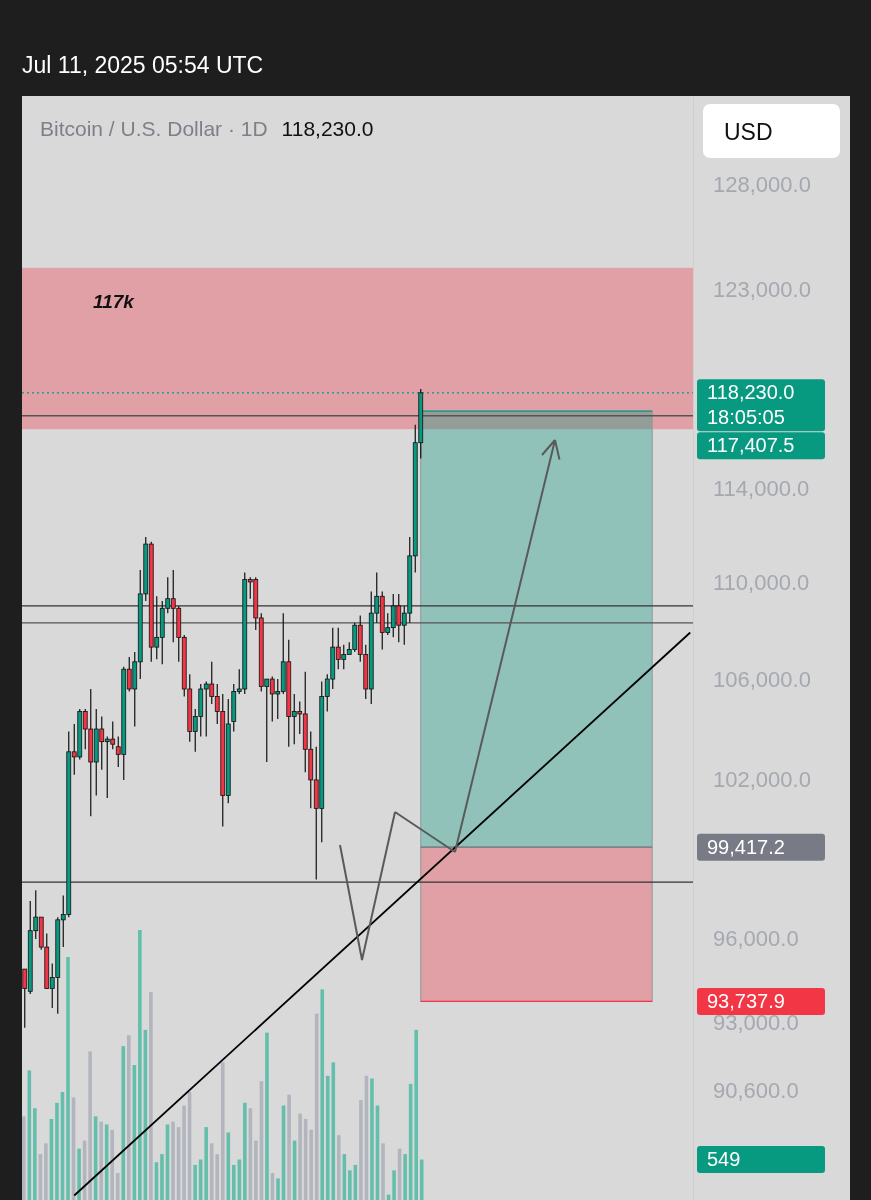 The image size is (871, 1200). What do you see at coordinates (746, 846) in the screenshot?
I see `ref-line-label: 99,417.2` at bounding box center [746, 846].